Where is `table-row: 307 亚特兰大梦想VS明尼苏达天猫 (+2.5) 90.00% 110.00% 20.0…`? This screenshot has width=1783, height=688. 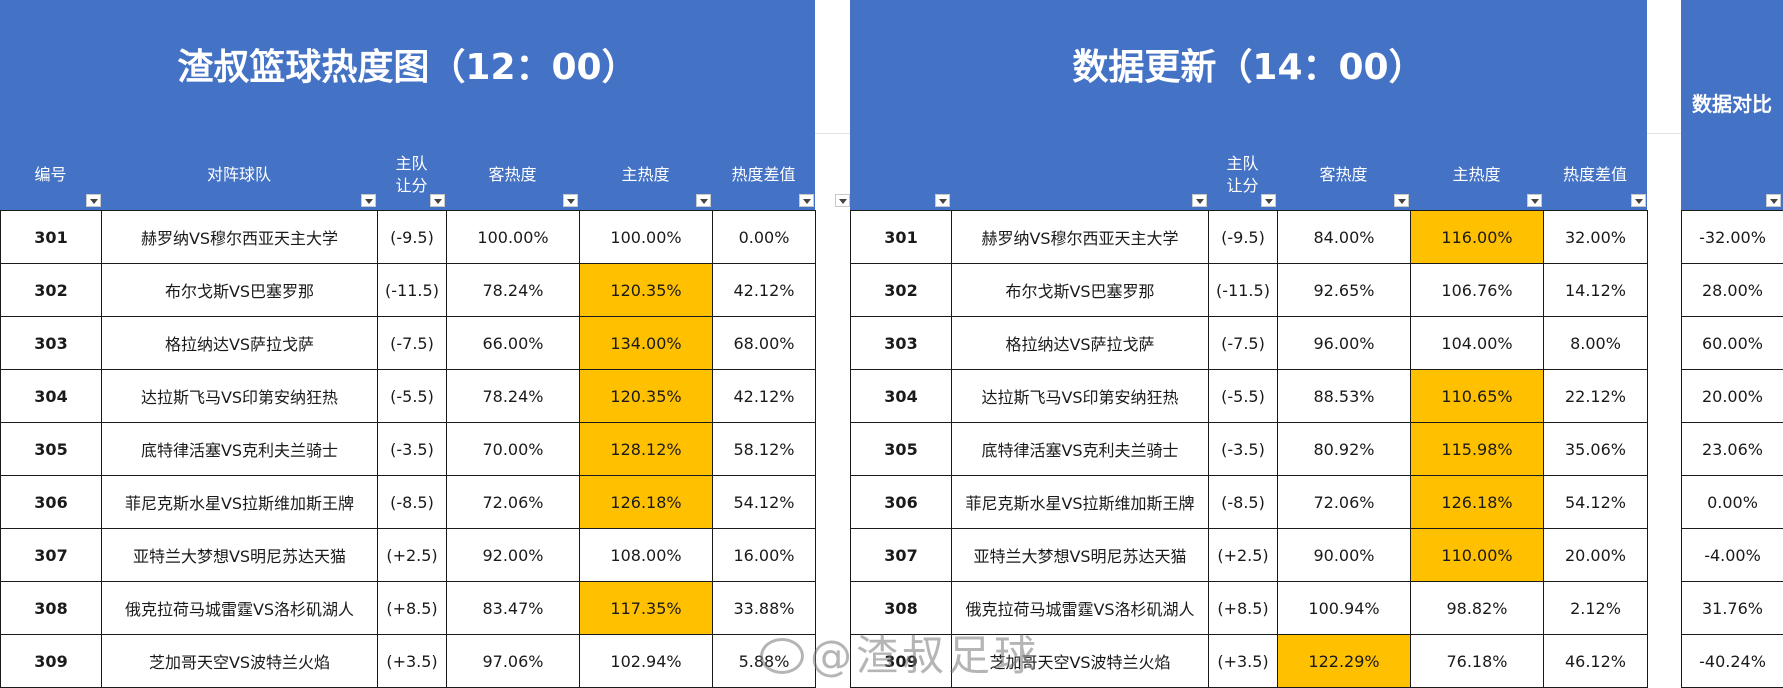
table-row: 307 亚特兰大梦想VS明尼苏达天猫 (+2.5) 90.00% 110.00% 20.0… is located at coordinates (1249, 555).